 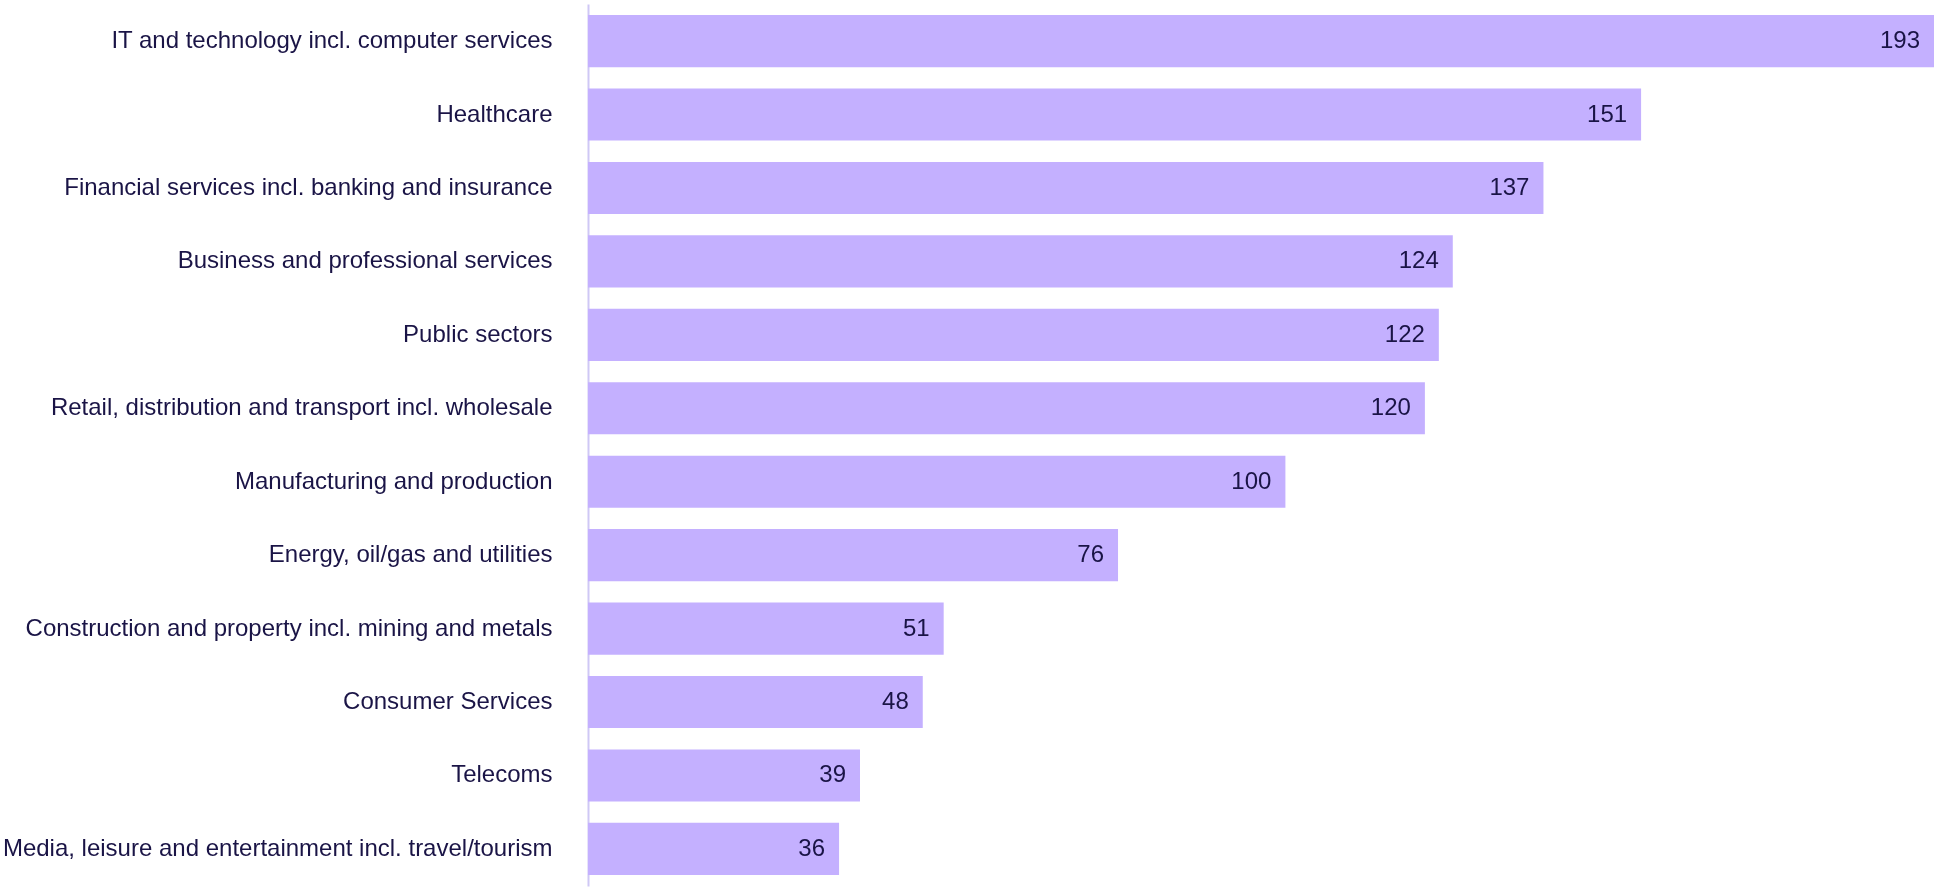 I want to click on data-label: 76, so click(x=1091, y=554).